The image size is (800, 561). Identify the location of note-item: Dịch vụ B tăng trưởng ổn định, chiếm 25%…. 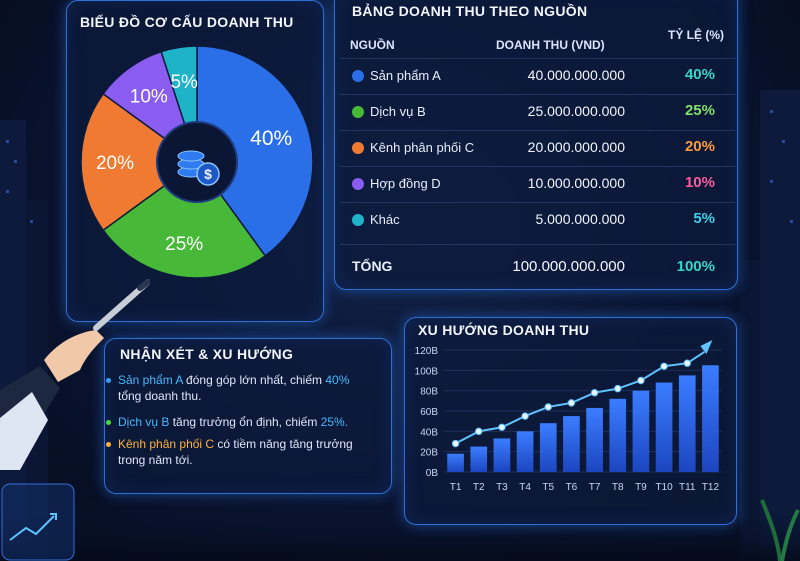
(243, 422).